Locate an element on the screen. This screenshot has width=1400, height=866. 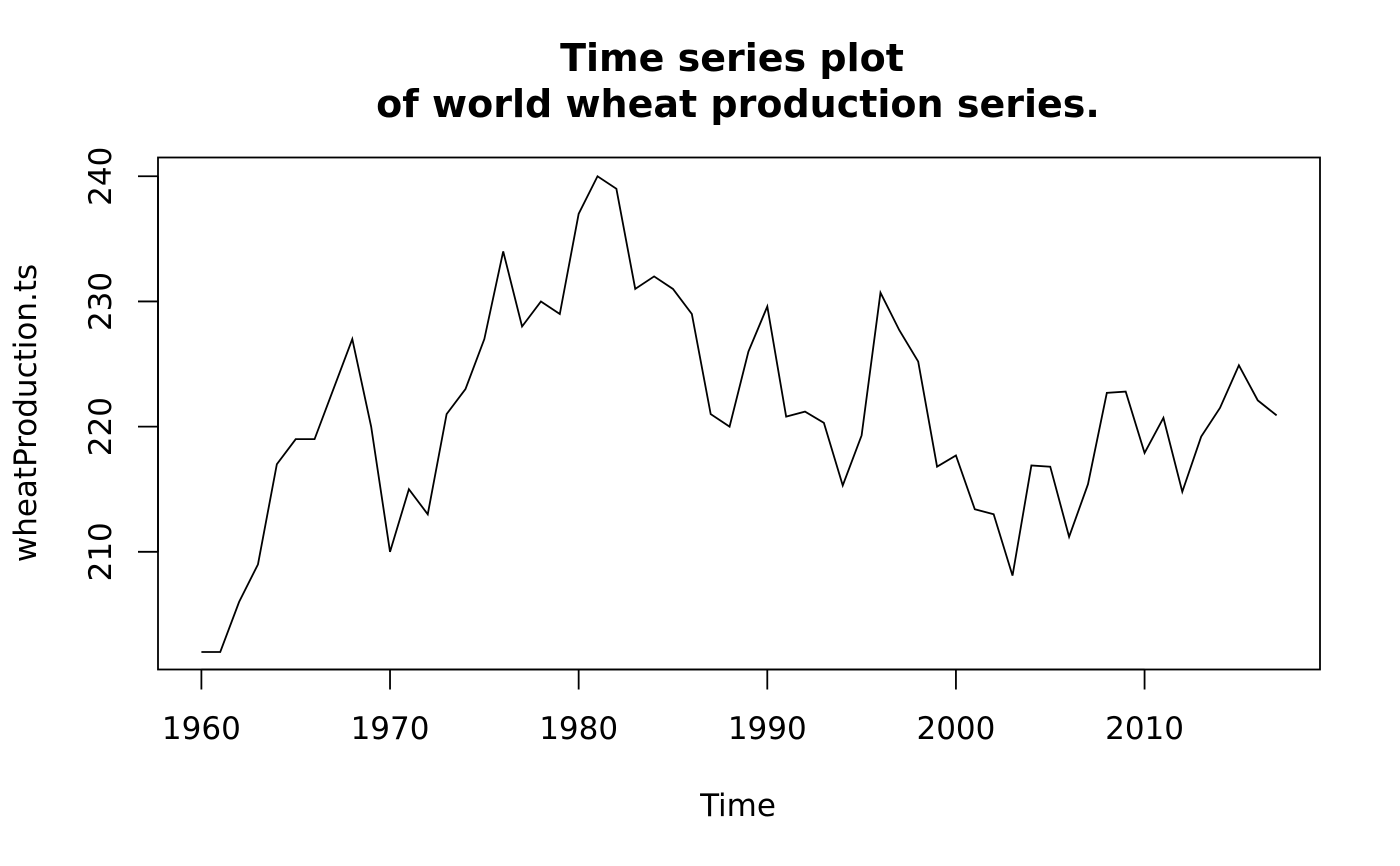
x-tick-label: 2000 is located at coordinates (955, 729).